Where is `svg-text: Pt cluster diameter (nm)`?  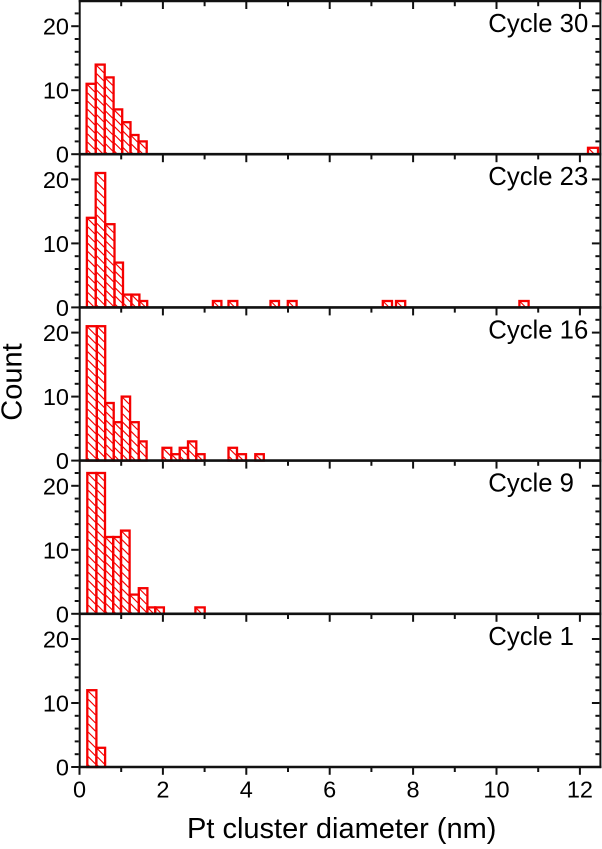 svg-text: Pt cluster diameter (nm) is located at coordinates (341, 828).